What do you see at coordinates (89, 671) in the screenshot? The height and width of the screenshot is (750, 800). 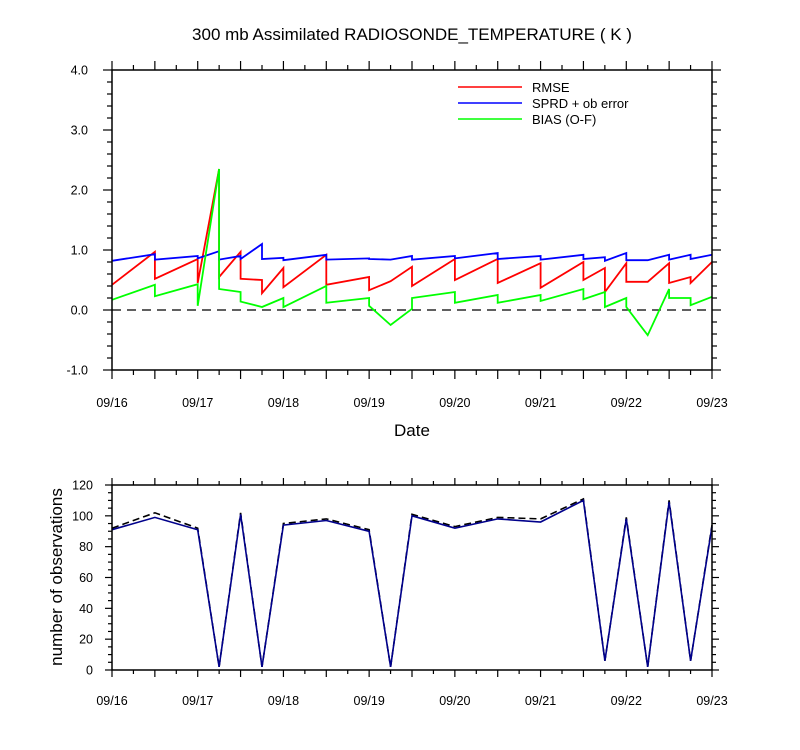 I see `y-tick-label: 0` at bounding box center [89, 671].